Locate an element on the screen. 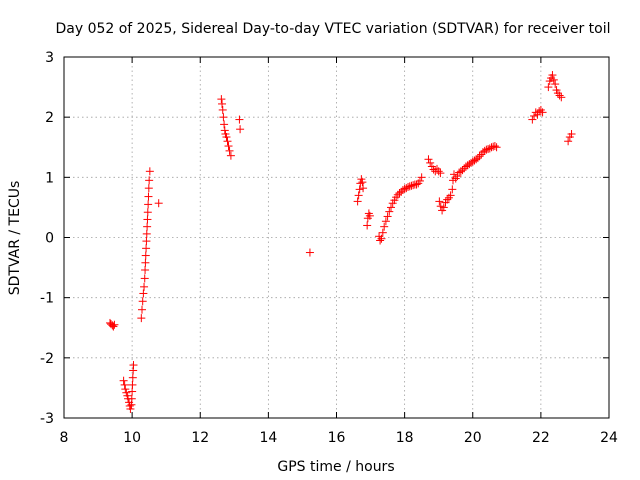 The image size is (640, 480). x-tick-label: 10 is located at coordinates (132, 438).